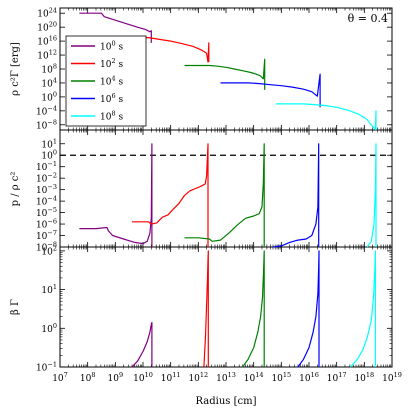  I want to click on x-tick-label-exponent: 11, so click(176, 375).